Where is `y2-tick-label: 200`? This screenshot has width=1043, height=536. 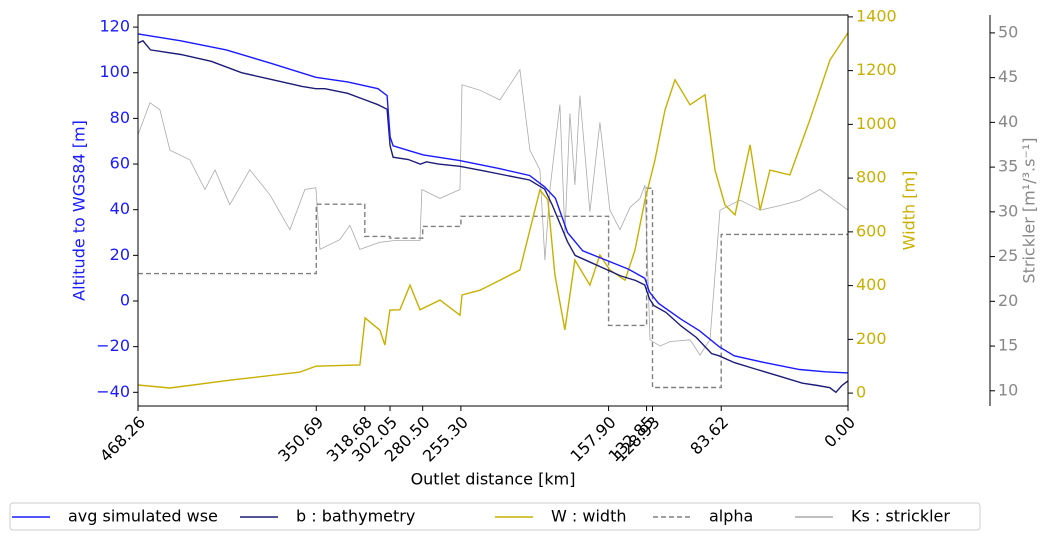
y2-tick-label: 200 is located at coordinates (871, 338).